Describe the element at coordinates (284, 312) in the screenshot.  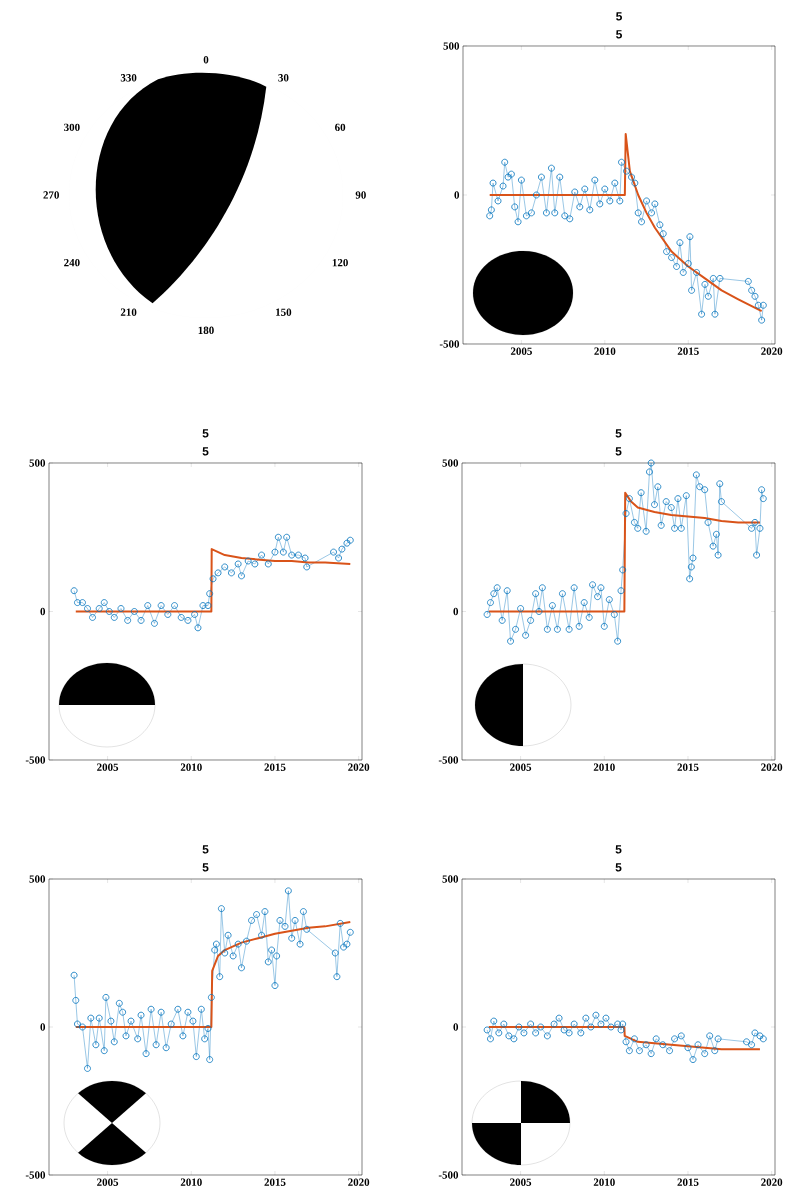
I see `category-label: 150` at that location.